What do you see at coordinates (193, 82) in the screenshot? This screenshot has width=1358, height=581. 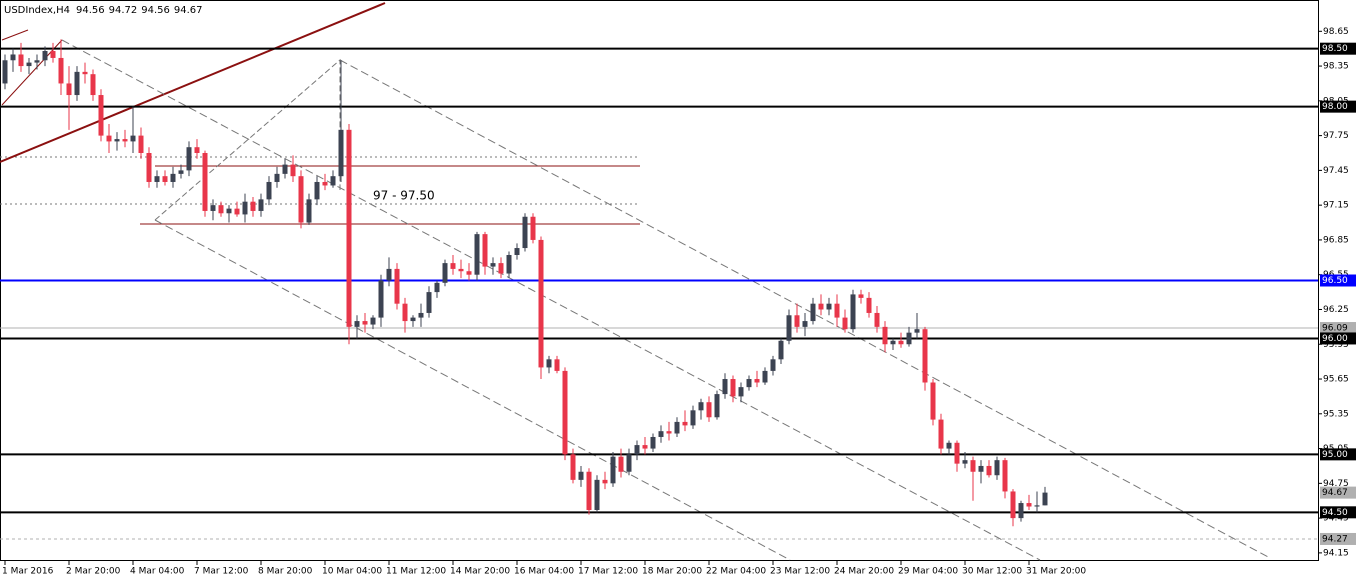 I see `trend-line` at bounding box center [193, 82].